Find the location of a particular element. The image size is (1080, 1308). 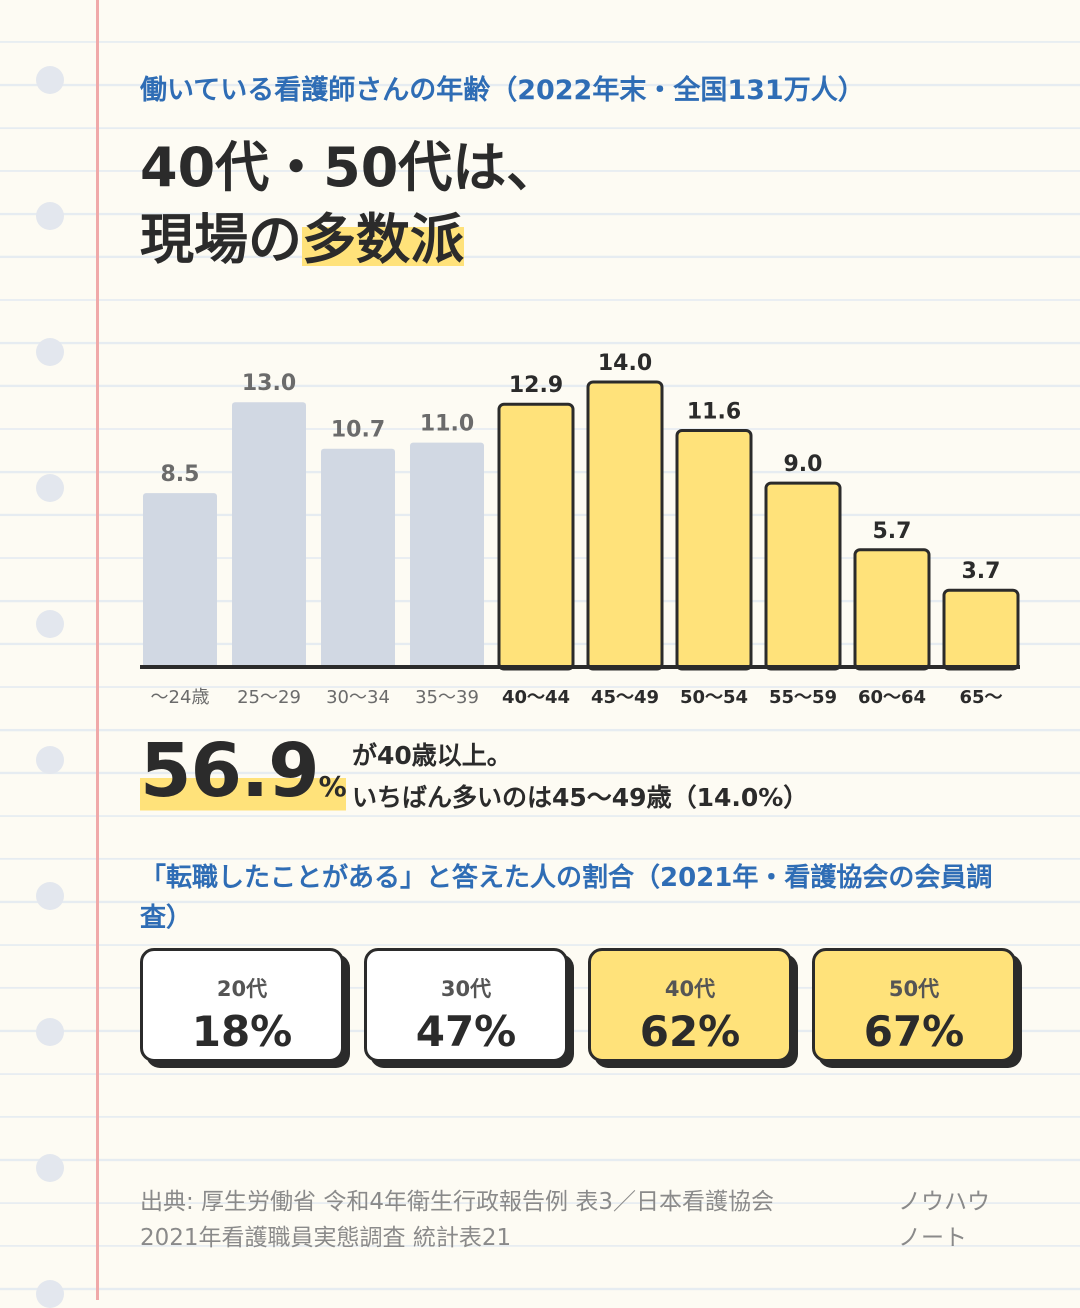

x-tick-label: 〜24歳 is located at coordinates (180, 697).